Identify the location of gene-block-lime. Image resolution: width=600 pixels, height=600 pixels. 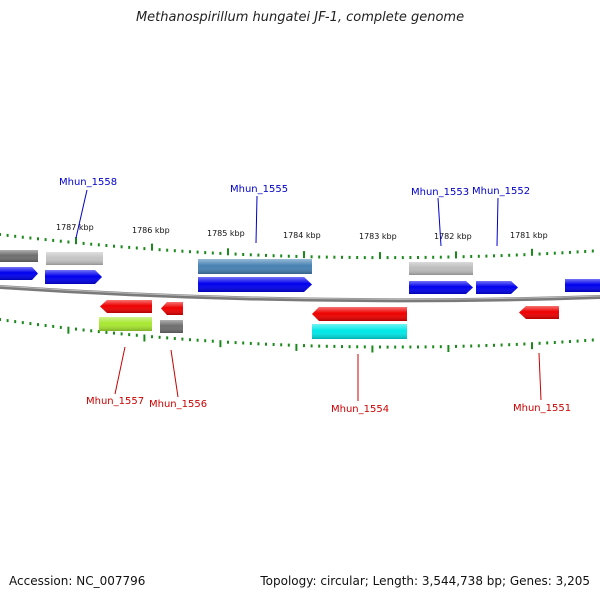
(125, 324).